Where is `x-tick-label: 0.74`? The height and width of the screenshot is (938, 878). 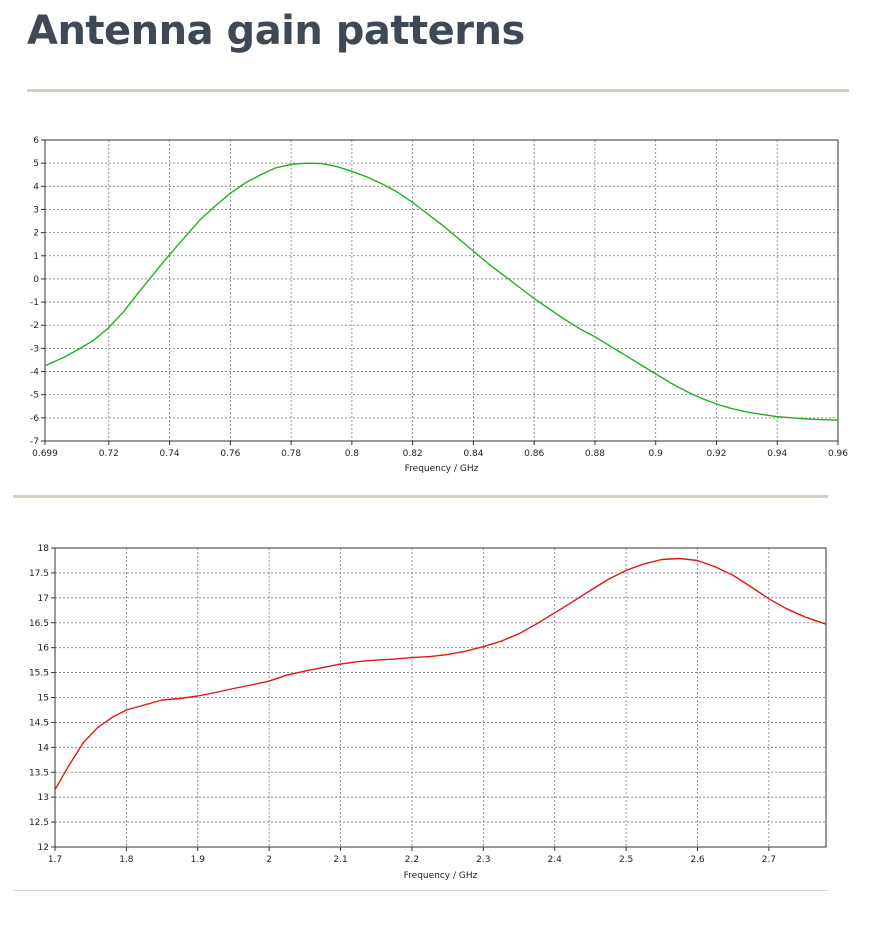
x-tick-label: 0.74 is located at coordinates (170, 454).